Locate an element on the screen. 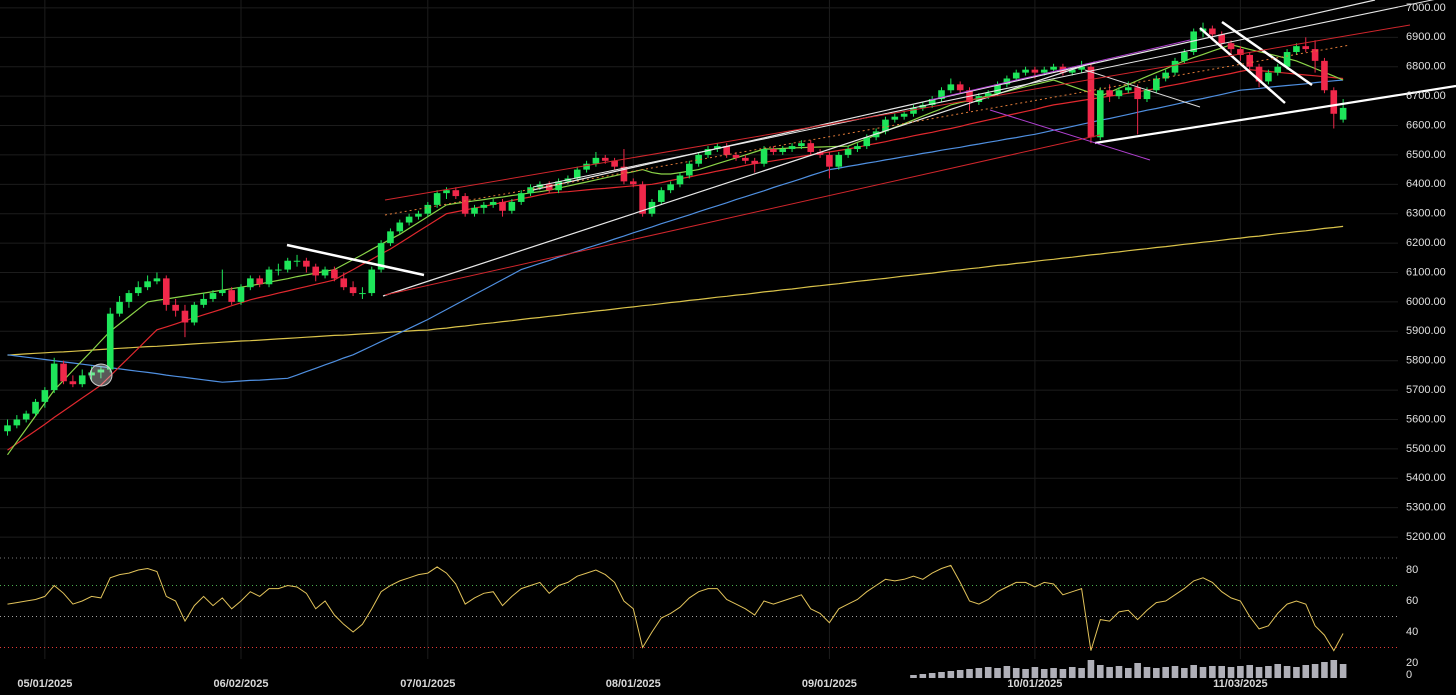 The width and height of the screenshot is (1456, 695). y-tick-label: 6200.00 is located at coordinates (1426, 243).